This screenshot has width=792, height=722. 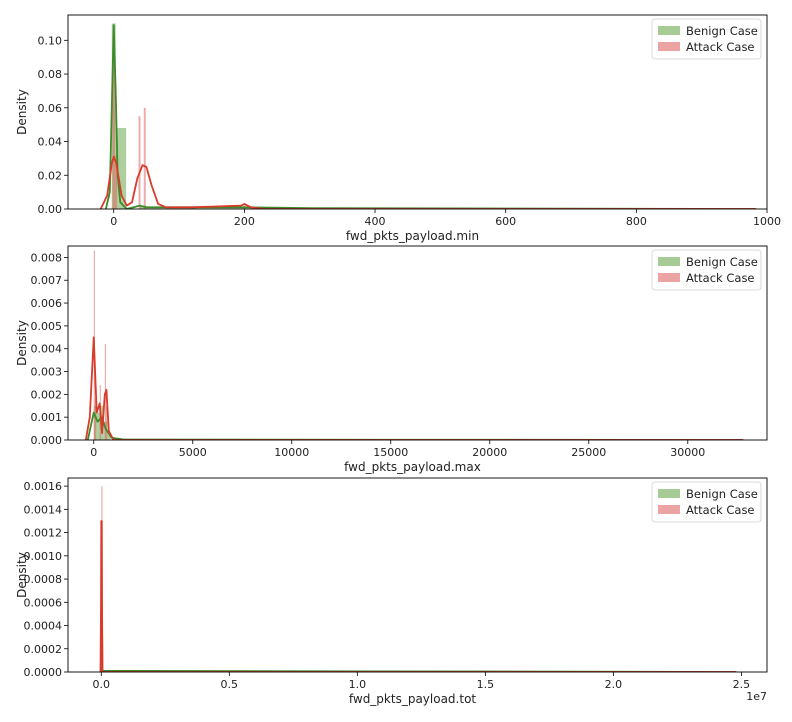 What do you see at coordinates (505, 221) in the screenshot?
I see `x-tick-label: 600` at bounding box center [505, 221].